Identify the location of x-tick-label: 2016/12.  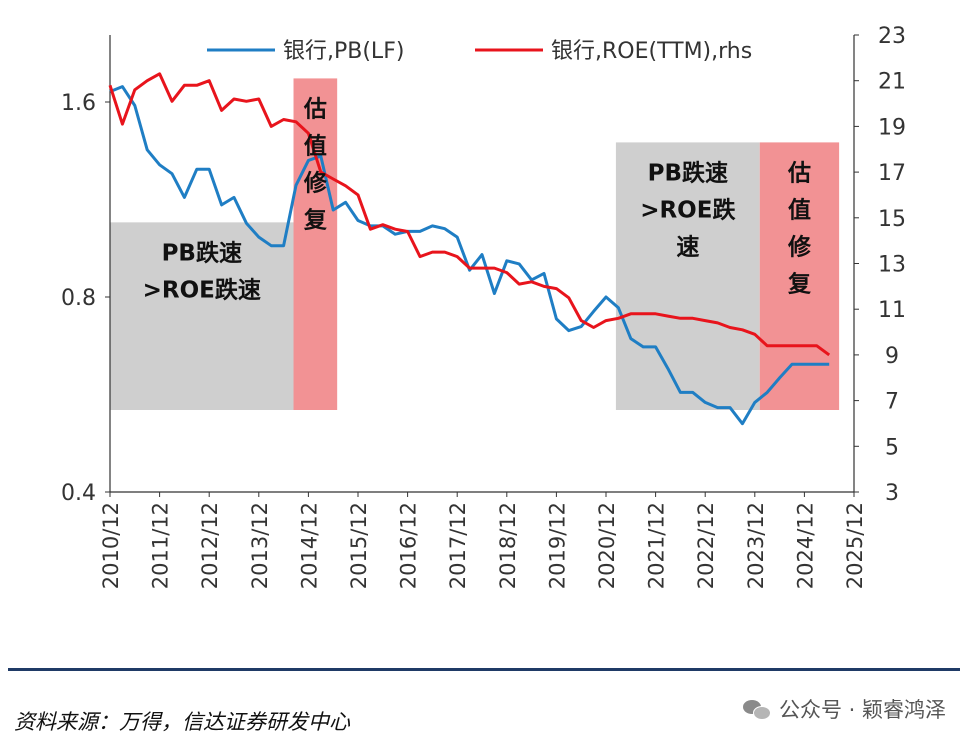
(409, 545).